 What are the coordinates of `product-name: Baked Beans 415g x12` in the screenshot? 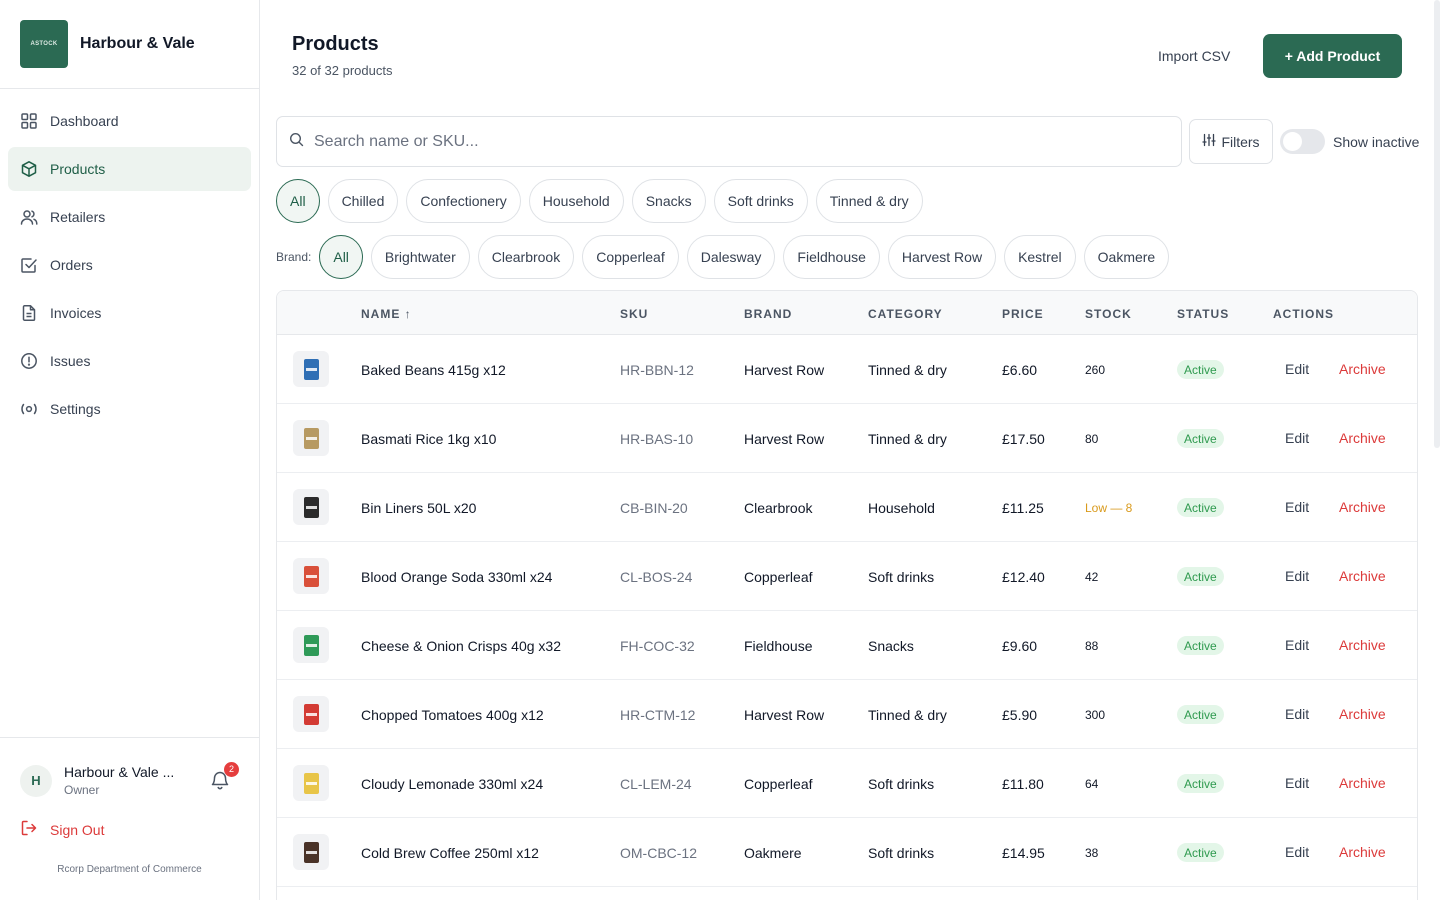 It's located at (433, 370).